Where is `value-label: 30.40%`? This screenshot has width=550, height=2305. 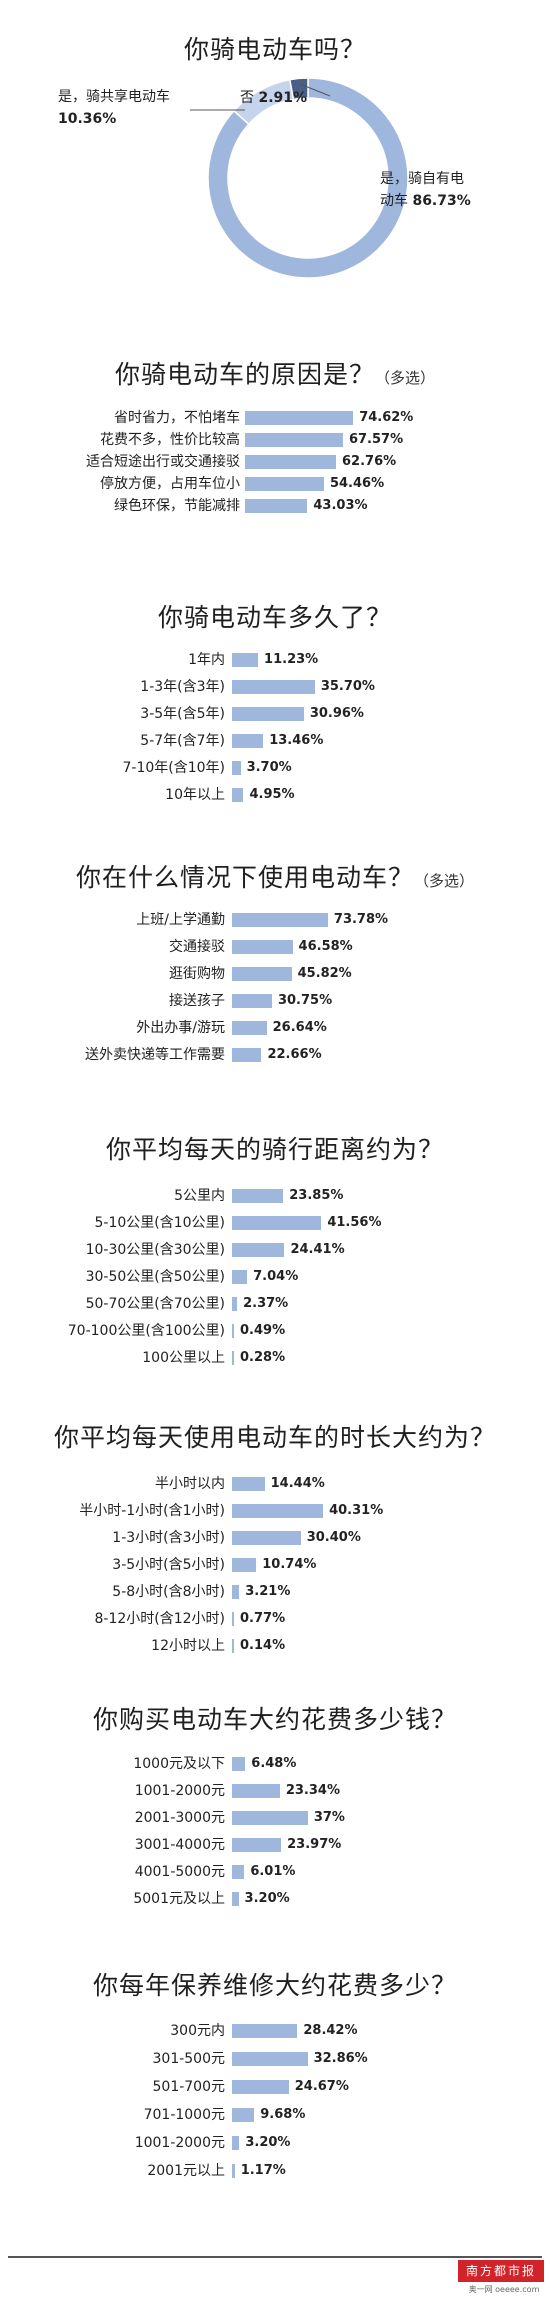 value-label: 30.40% is located at coordinates (333, 1537).